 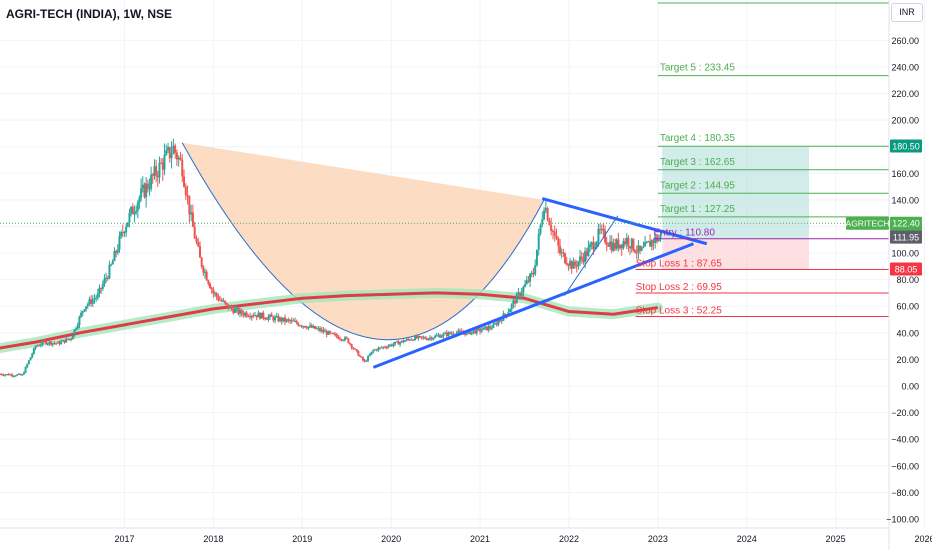 I want to click on target-label: Target 6 : 288.85, so click(x=697, y=0).